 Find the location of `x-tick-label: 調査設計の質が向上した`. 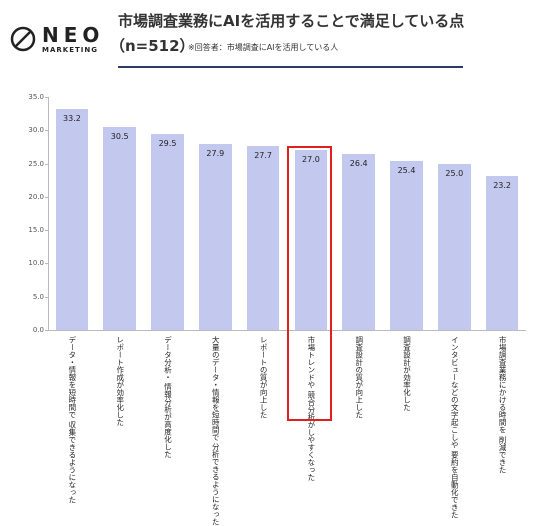

x-tick-label: 調査設計の質が向上した is located at coordinates (359, 377).